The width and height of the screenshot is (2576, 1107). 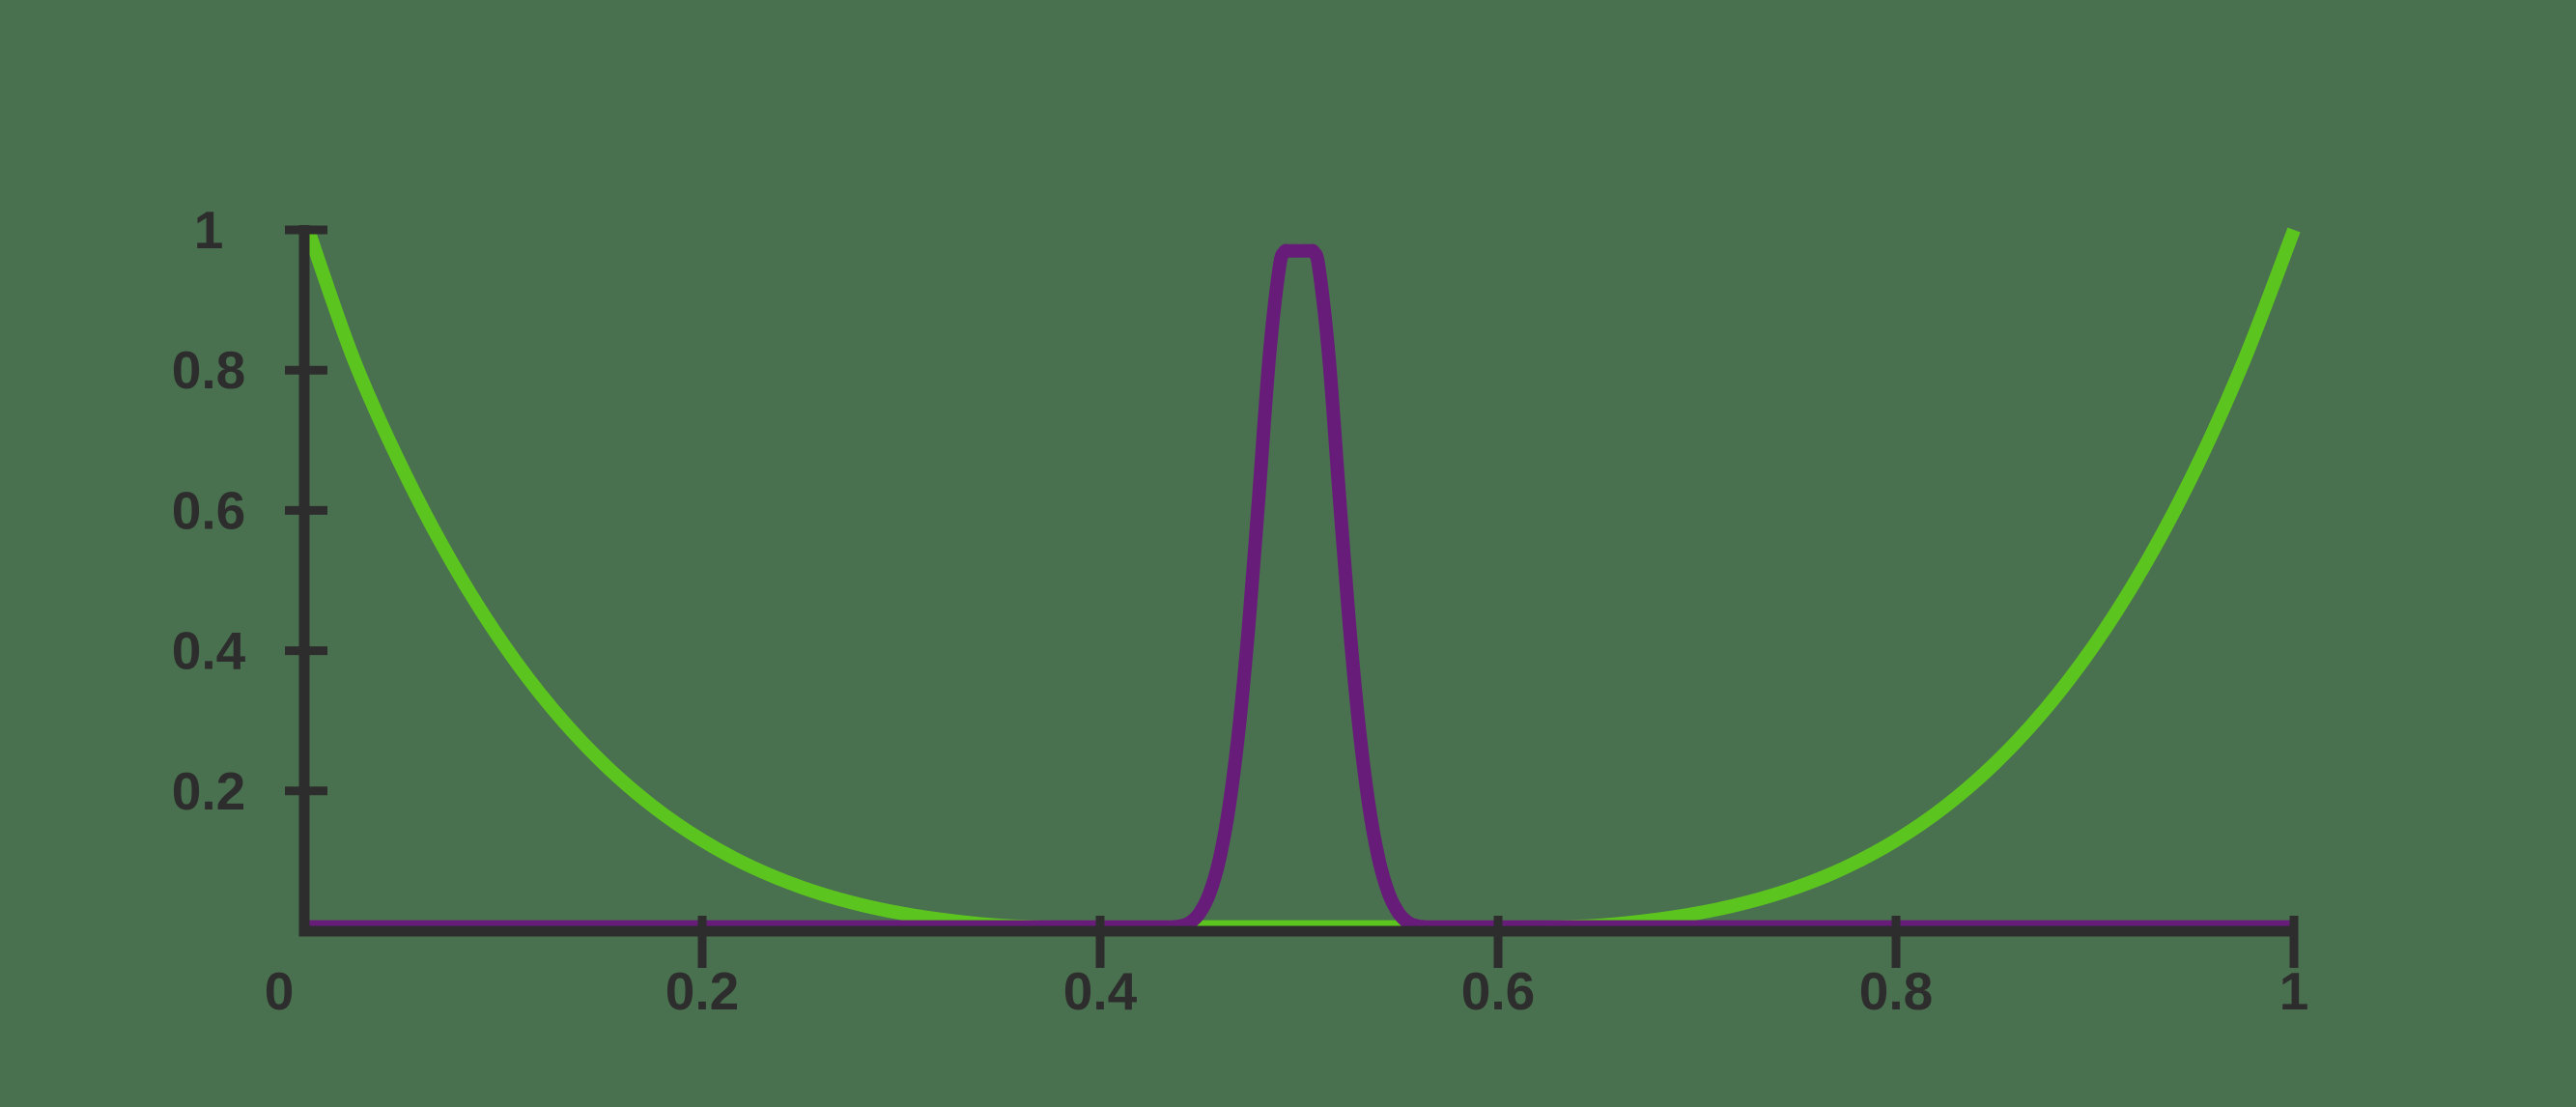 What do you see at coordinates (209, 230) in the screenshot?
I see `y-tick-label: 1` at bounding box center [209, 230].